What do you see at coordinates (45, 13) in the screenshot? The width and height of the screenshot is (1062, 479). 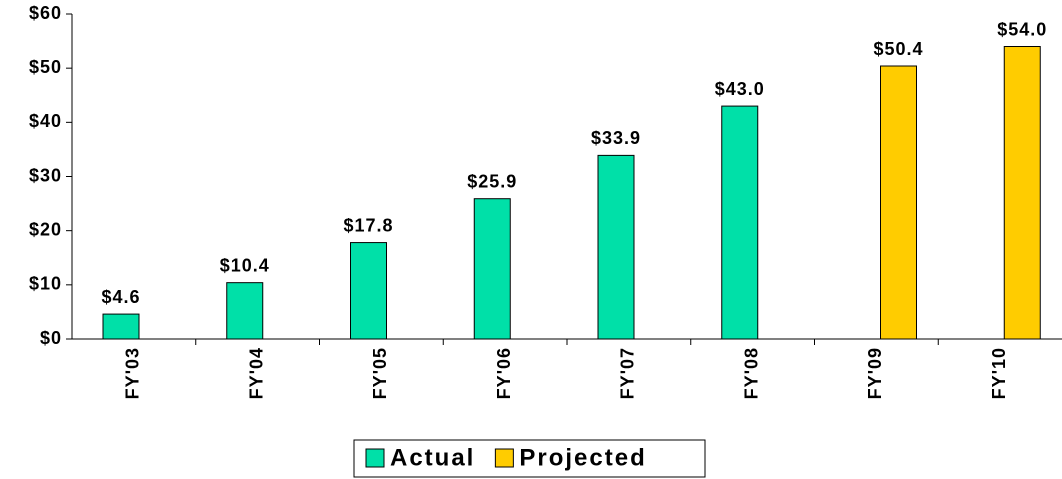 I see `y-tick-label: $60` at bounding box center [45, 13].